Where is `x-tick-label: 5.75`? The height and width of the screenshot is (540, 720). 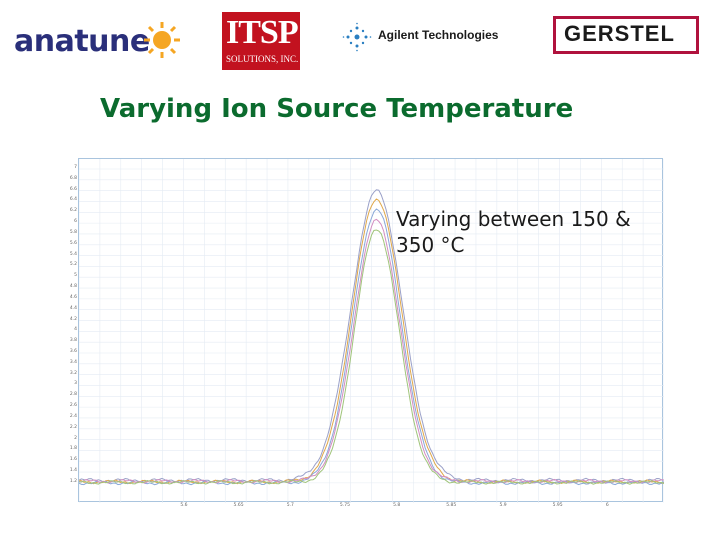
x-tick-label: 5.75 is located at coordinates (344, 505).